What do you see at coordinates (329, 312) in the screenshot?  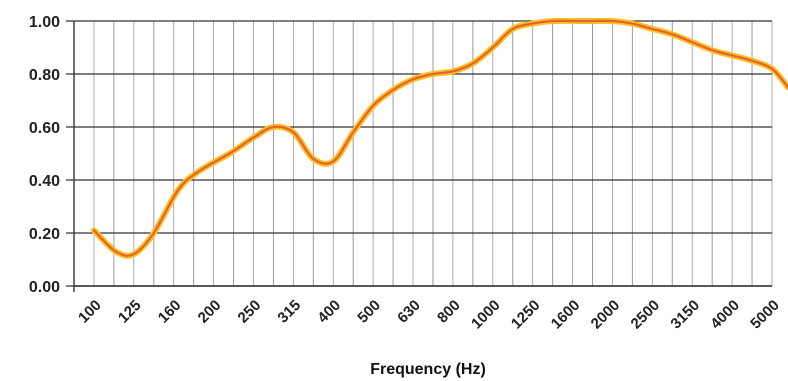 I see `x-tick-label: 400` at bounding box center [329, 312].